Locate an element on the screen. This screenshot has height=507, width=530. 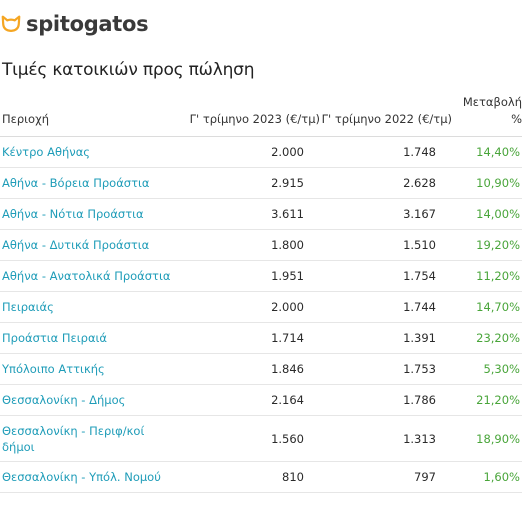
region-link: Προάστια Πειραιά is located at coordinates (89, 338).